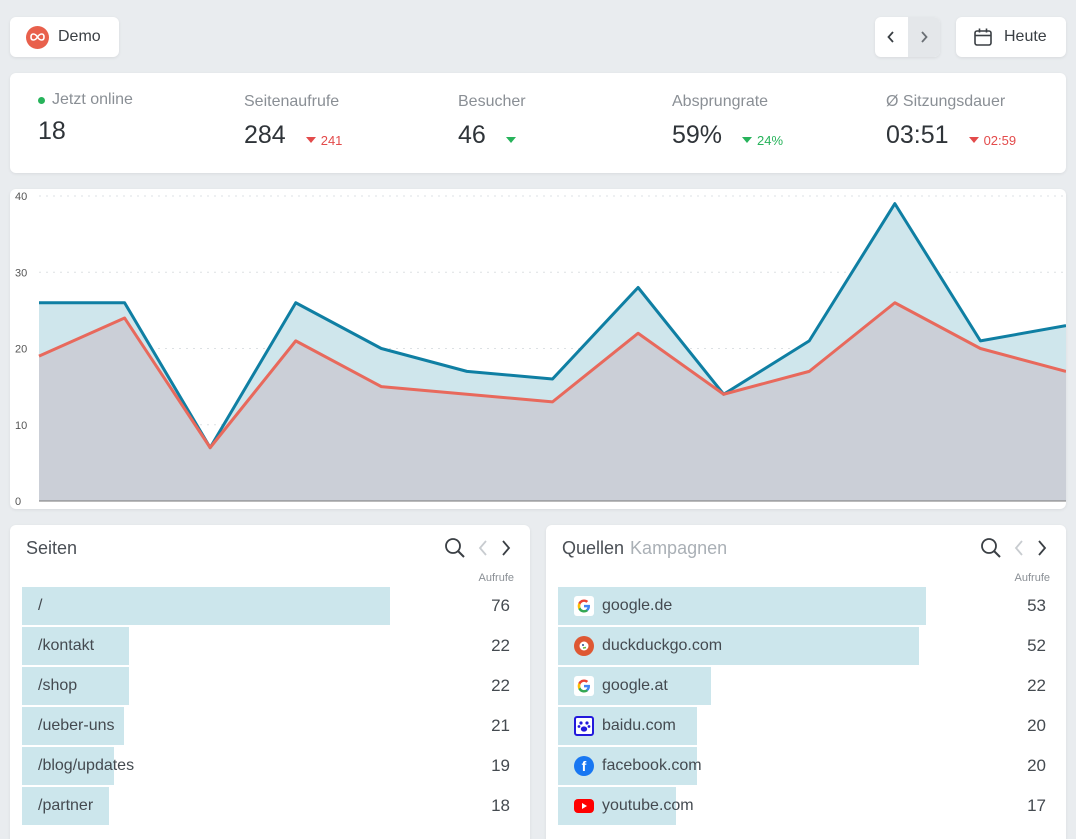 This screenshot has height=839, width=1076. What do you see at coordinates (492, 101) in the screenshot?
I see `stat-visitors-label: Besucher` at bounding box center [492, 101].